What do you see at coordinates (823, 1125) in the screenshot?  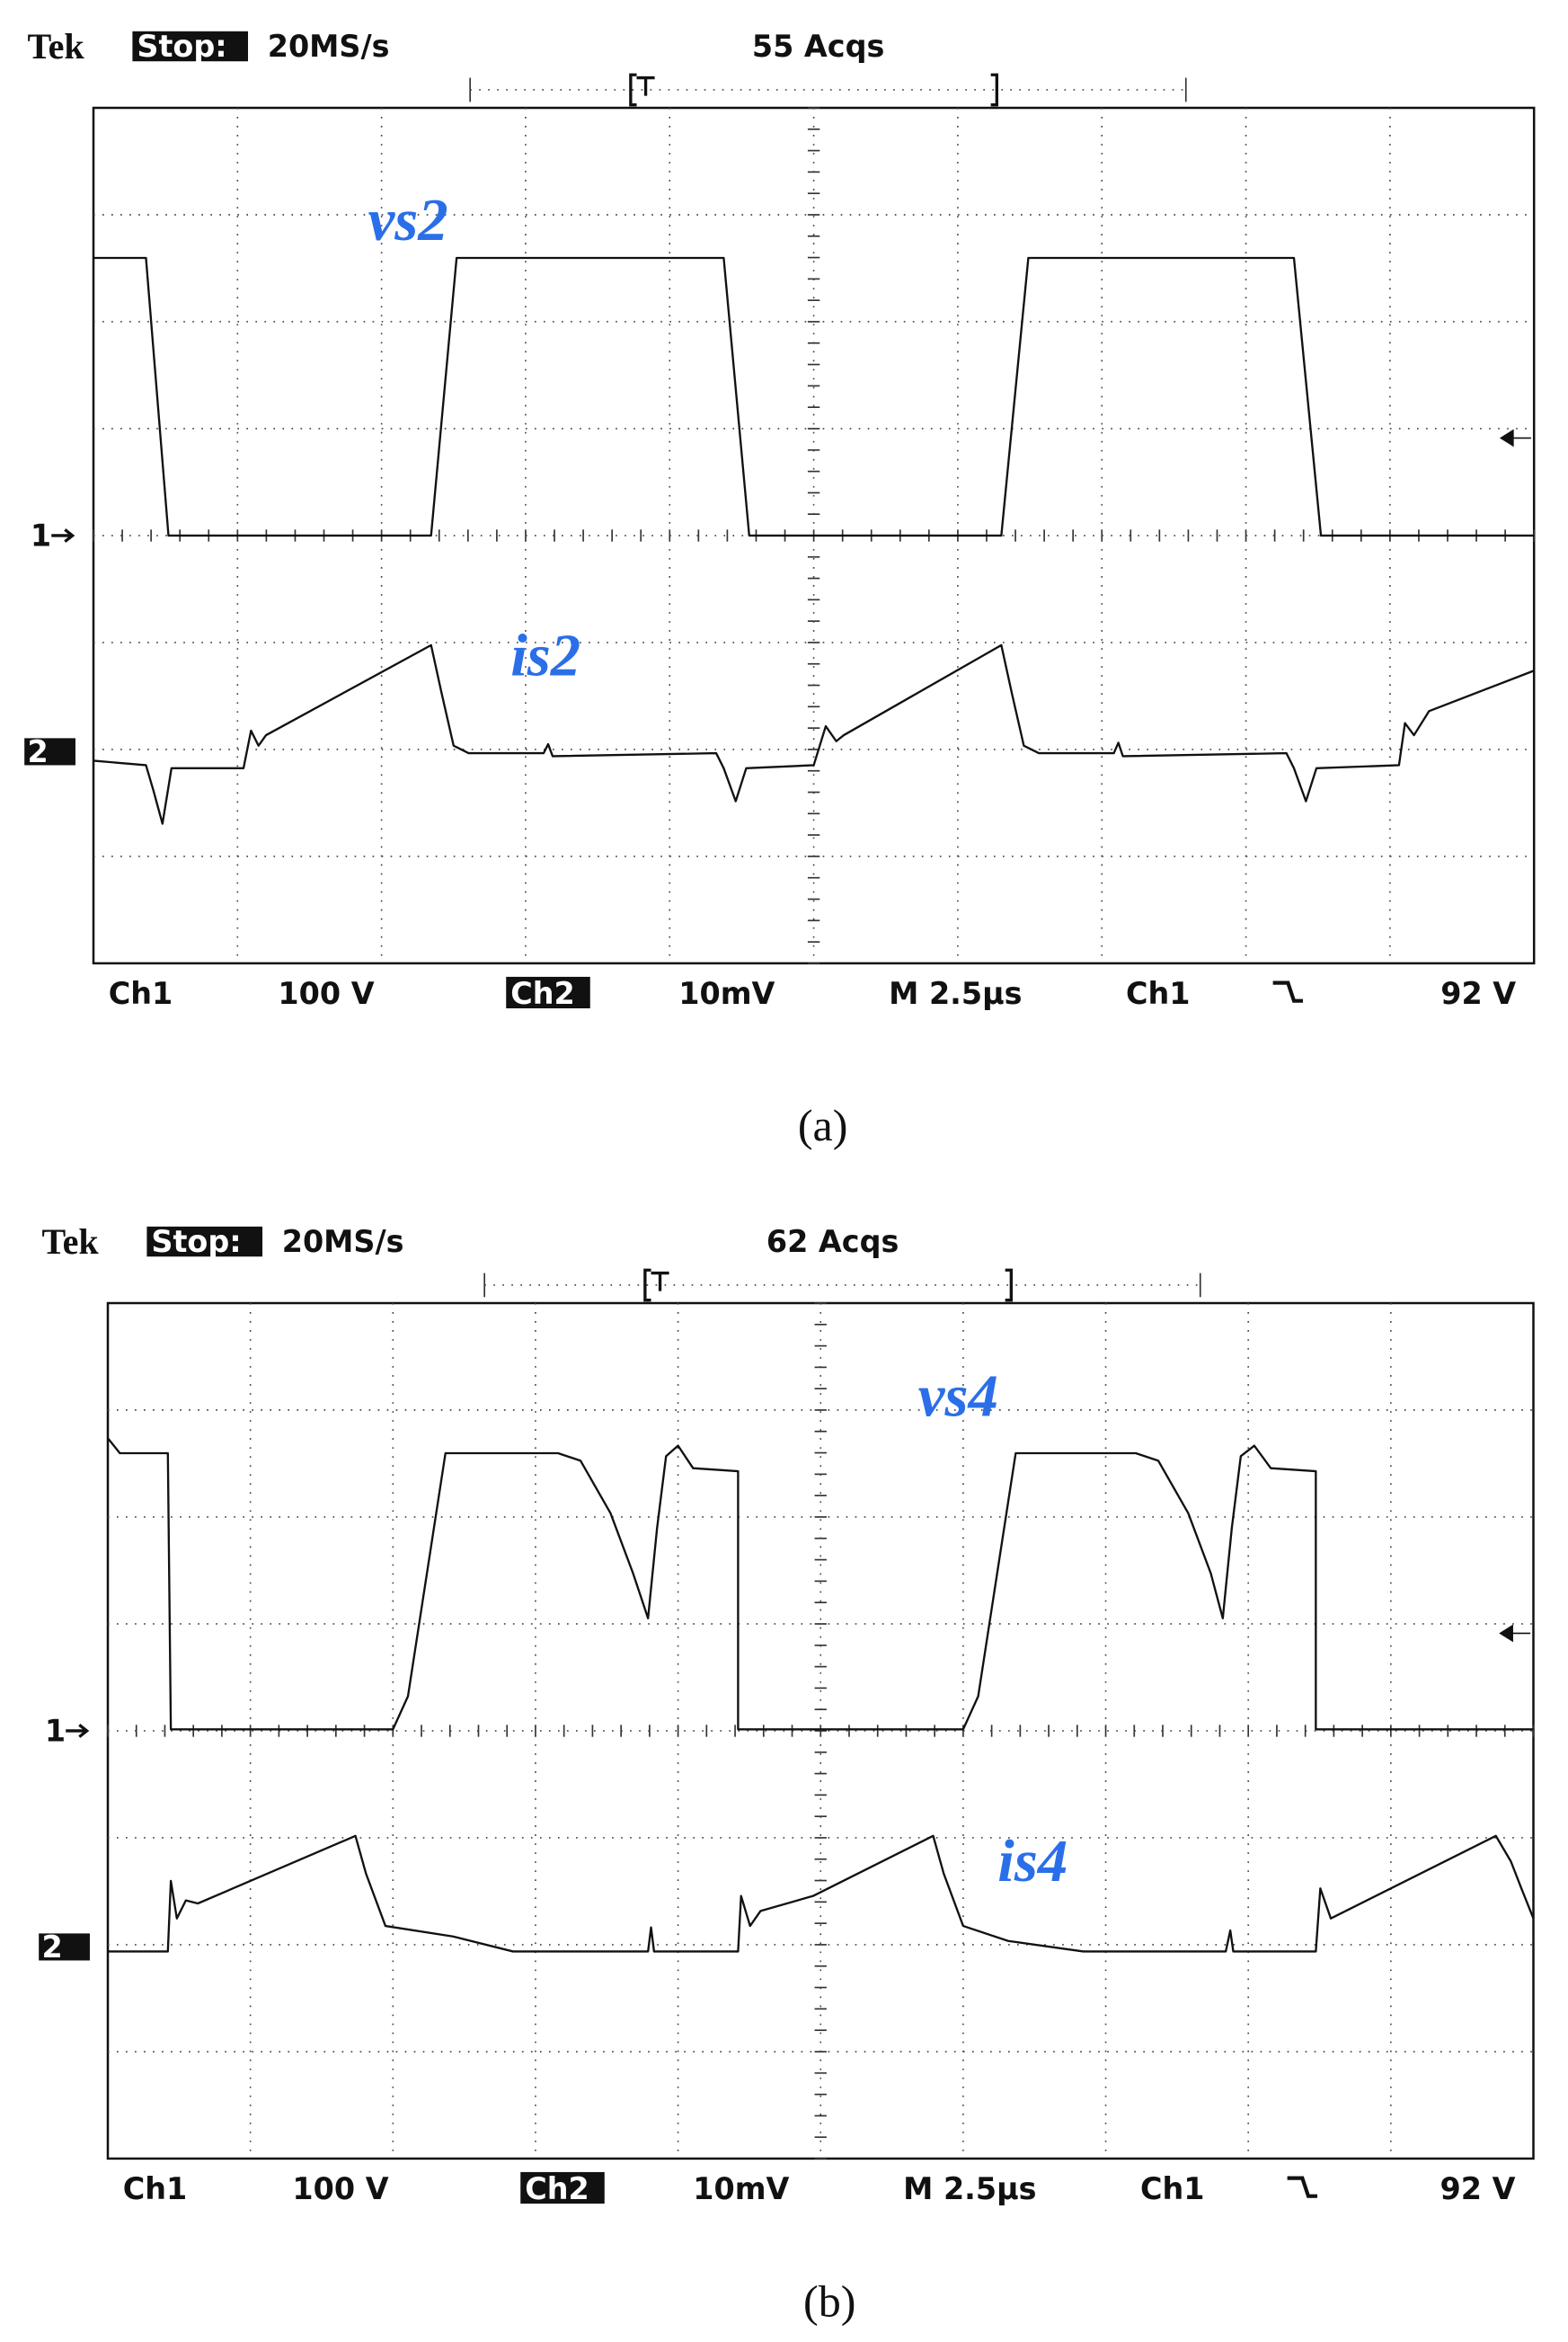 I see `caption: (a)` at bounding box center [823, 1125].